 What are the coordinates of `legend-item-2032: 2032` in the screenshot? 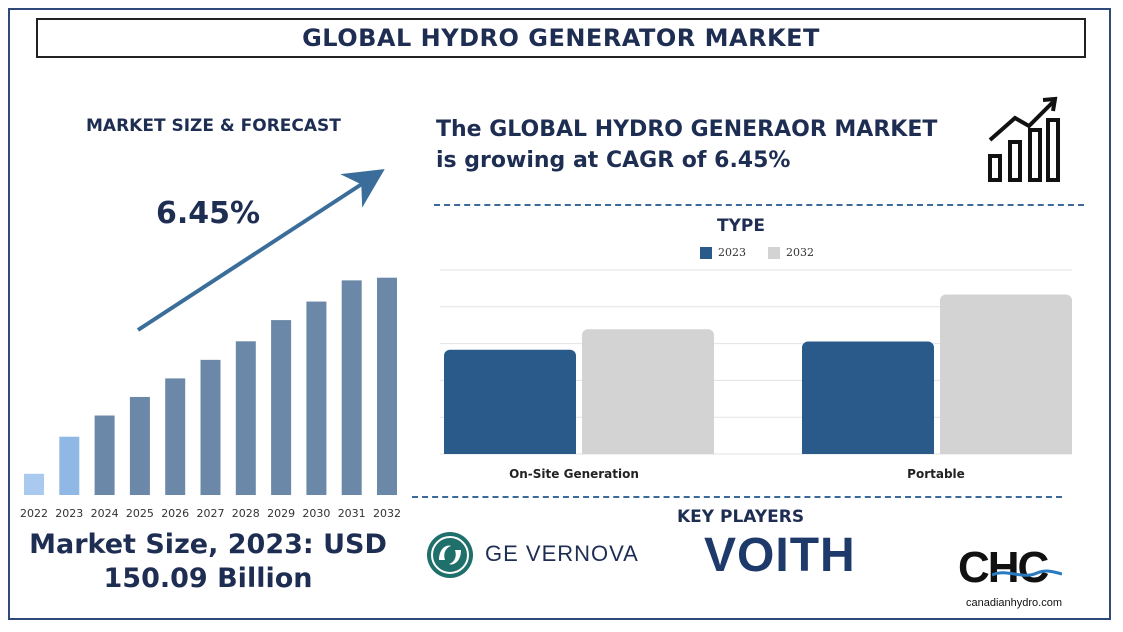 It's located at (791, 252).